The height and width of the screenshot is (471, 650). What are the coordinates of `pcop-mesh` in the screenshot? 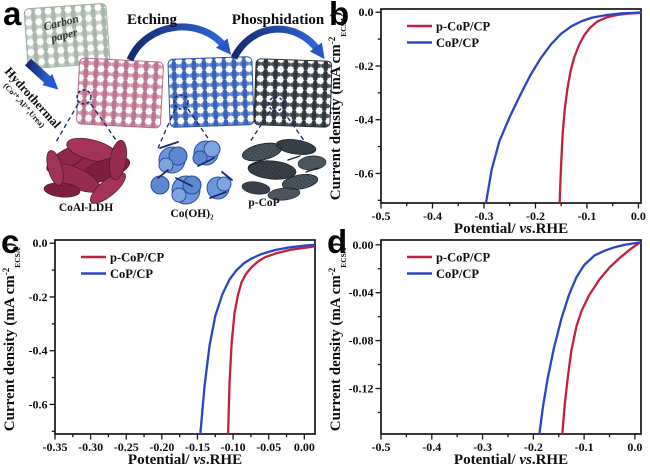 It's located at (292, 93).